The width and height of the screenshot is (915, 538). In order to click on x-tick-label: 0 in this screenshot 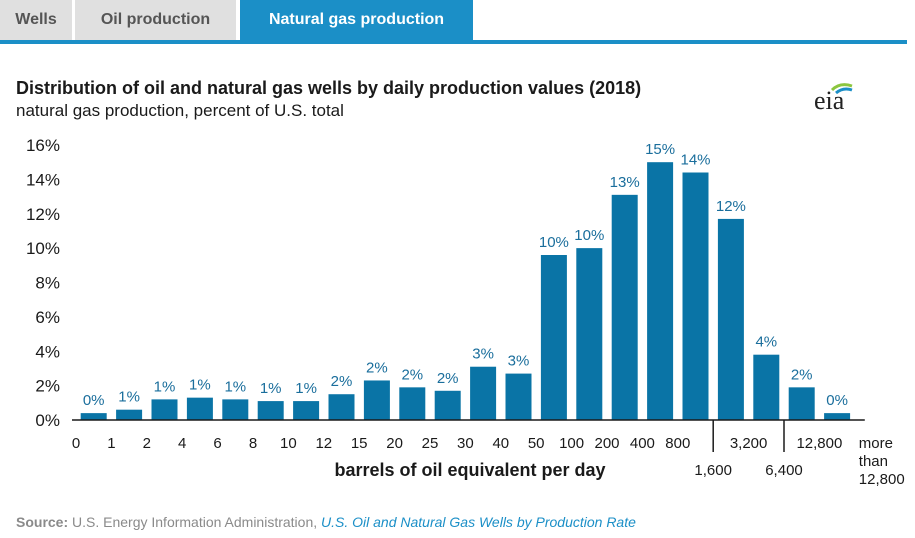, I will do `click(76, 443)`.